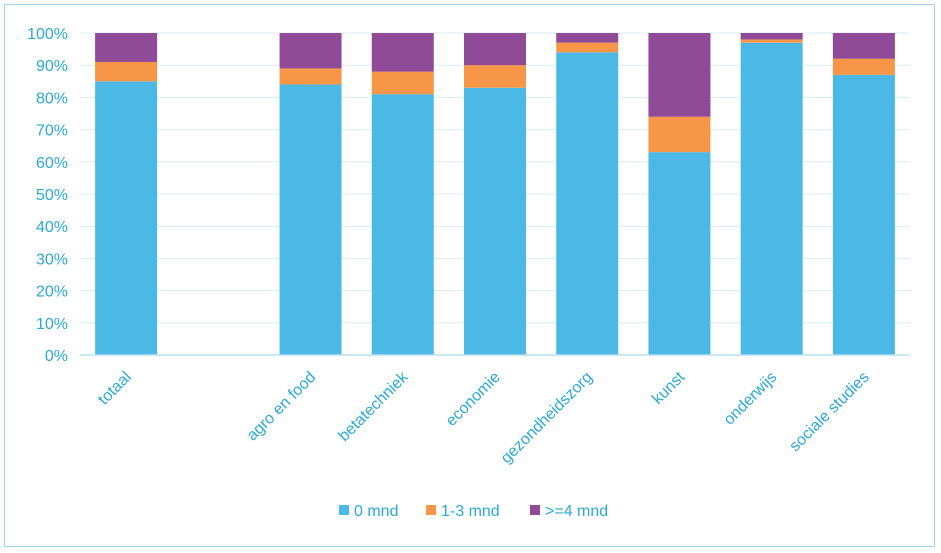 The height and width of the screenshot is (553, 941). Describe the element at coordinates (373, 406) in the screenshot. I see `x-category-label: betatechniek` at that location.